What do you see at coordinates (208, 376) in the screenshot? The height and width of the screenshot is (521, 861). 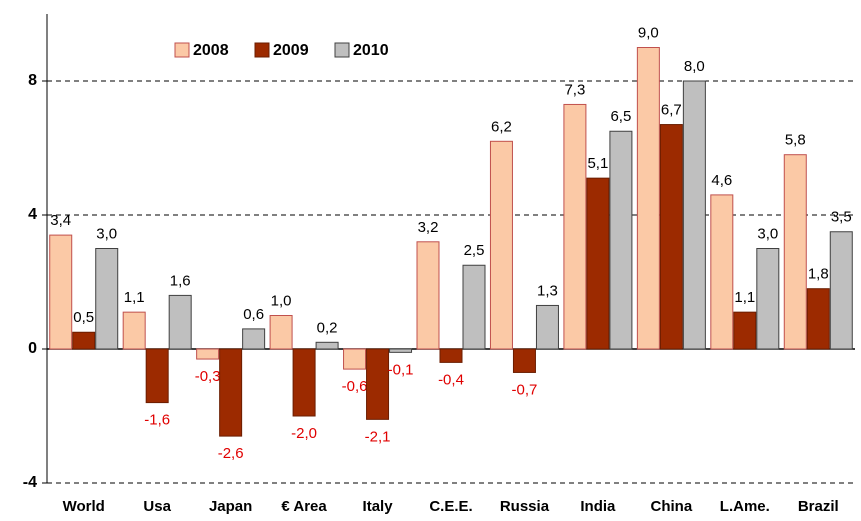 I see `value-label: -0,3` at bounding box center [208, 376].